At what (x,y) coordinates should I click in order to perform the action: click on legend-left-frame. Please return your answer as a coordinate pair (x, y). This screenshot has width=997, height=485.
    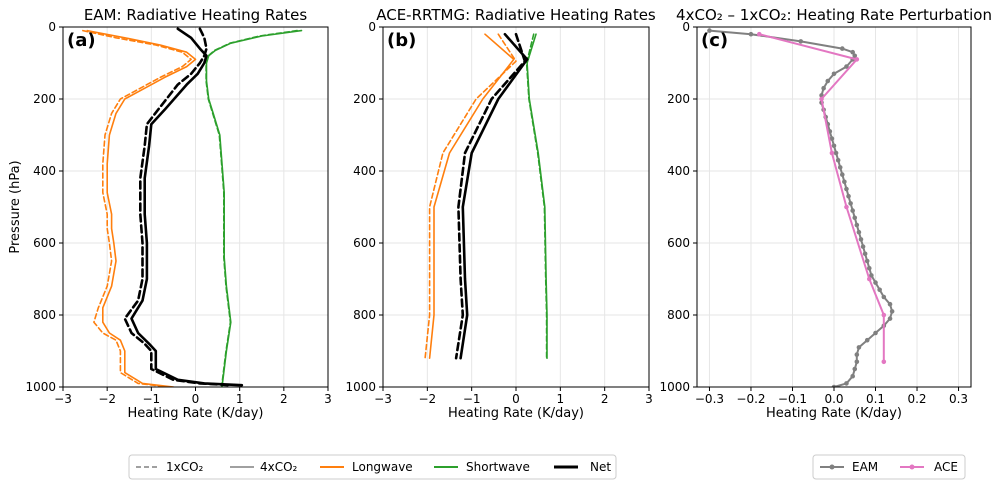
    Looking at the image, I should click on (372, 467).